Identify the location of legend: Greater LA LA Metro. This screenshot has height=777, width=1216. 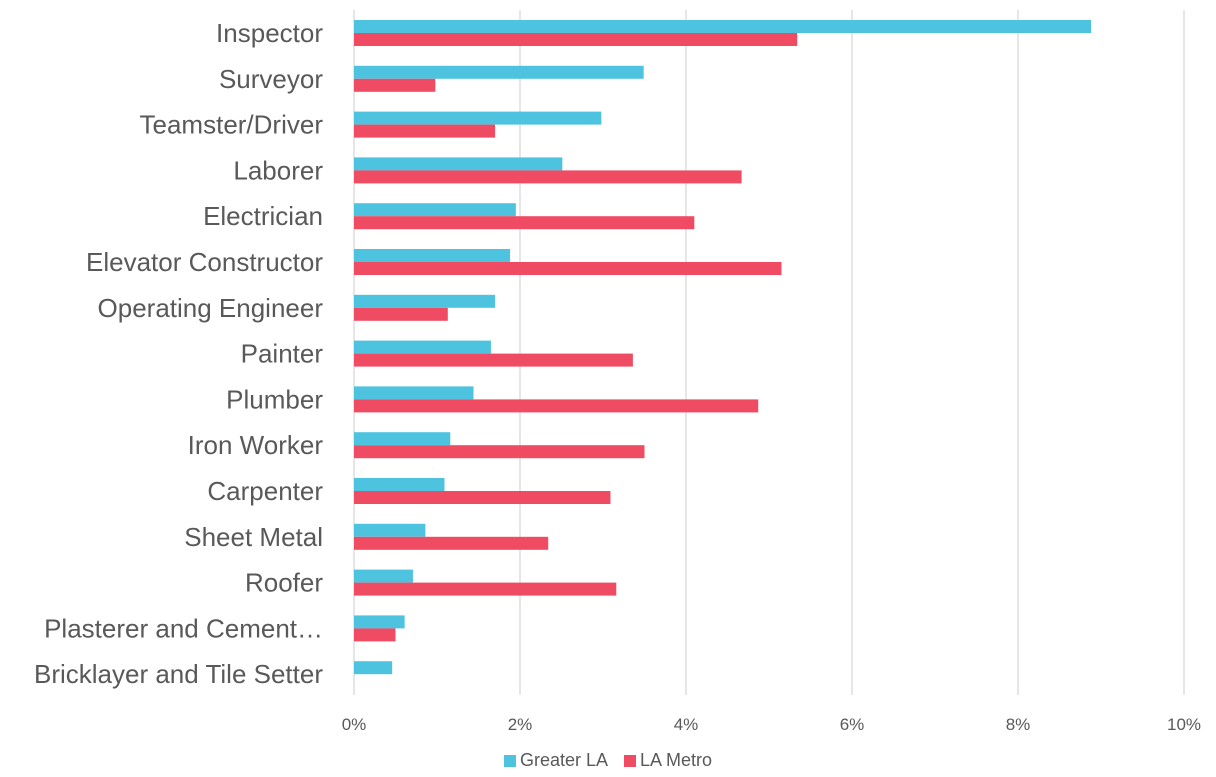
(608, 760).